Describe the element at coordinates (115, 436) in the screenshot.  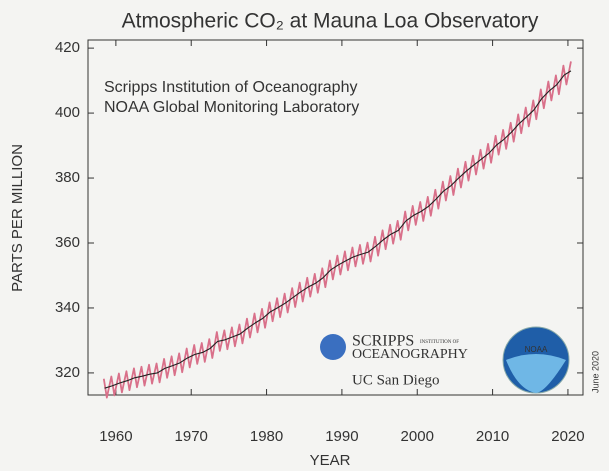
I see `x-tick-label: 1960` at that location.